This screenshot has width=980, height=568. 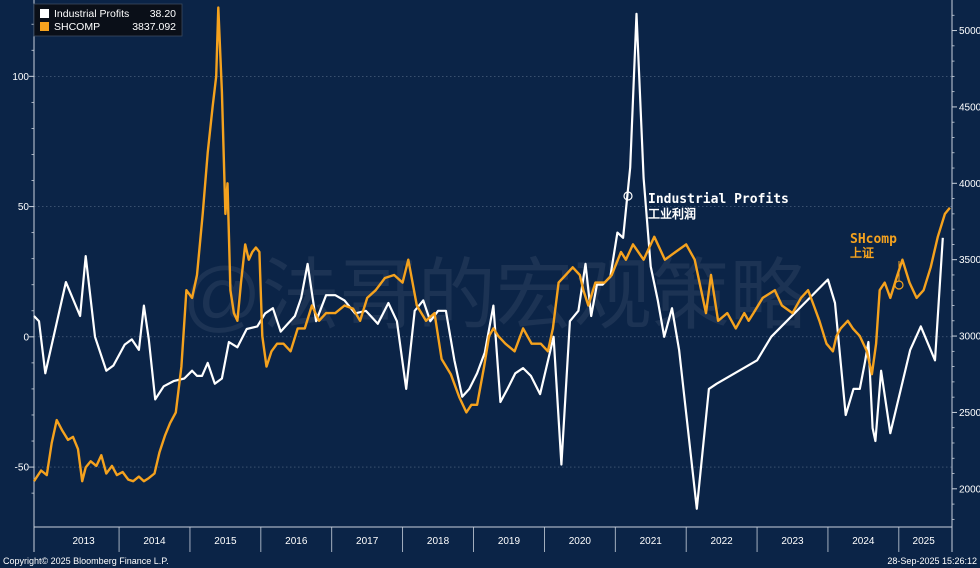 I want to click on legend-value-shcomp: 3837.092, so click(x=154, y=27).